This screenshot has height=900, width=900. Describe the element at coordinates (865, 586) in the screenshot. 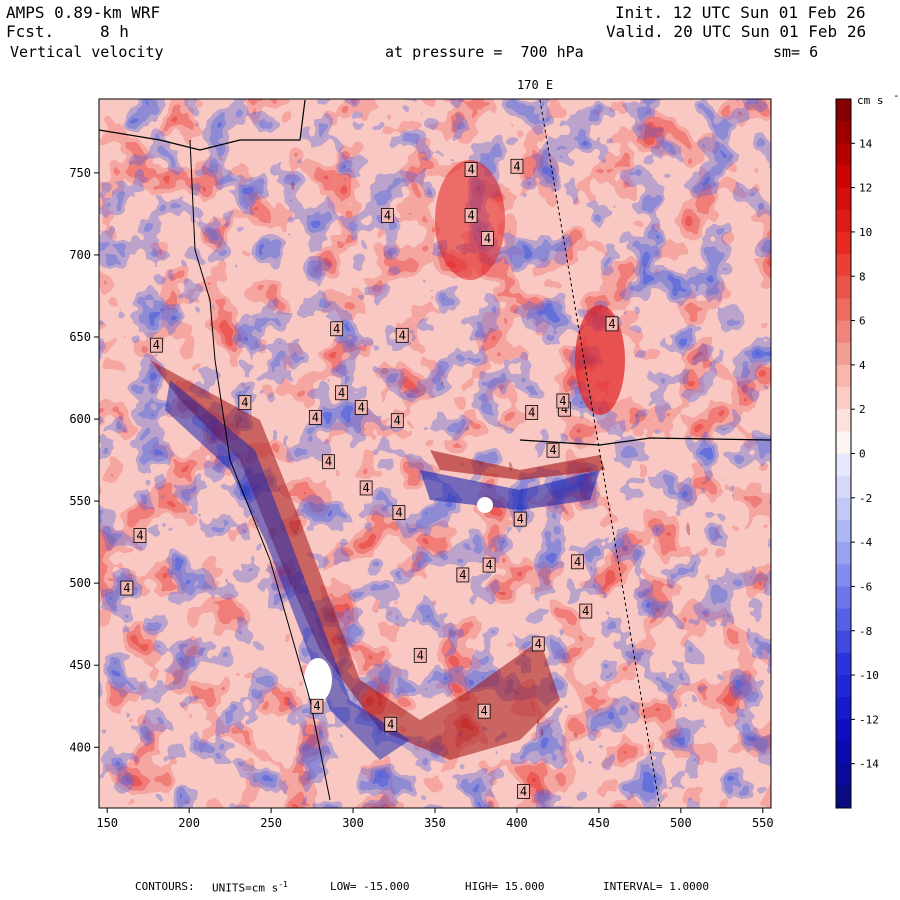

I see `colorbar-tick-label: -6` at that location.